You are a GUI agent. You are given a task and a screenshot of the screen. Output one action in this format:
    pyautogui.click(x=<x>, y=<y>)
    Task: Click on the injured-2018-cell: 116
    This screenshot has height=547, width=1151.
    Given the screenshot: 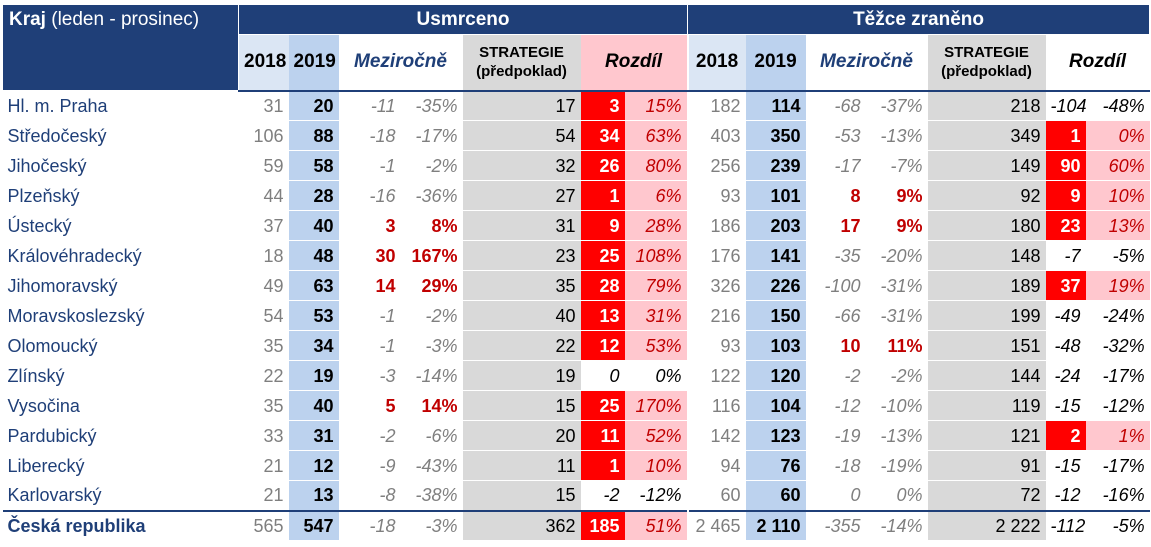 What is the action you would take?
    pyautogui.click(x=716, y=405)
    